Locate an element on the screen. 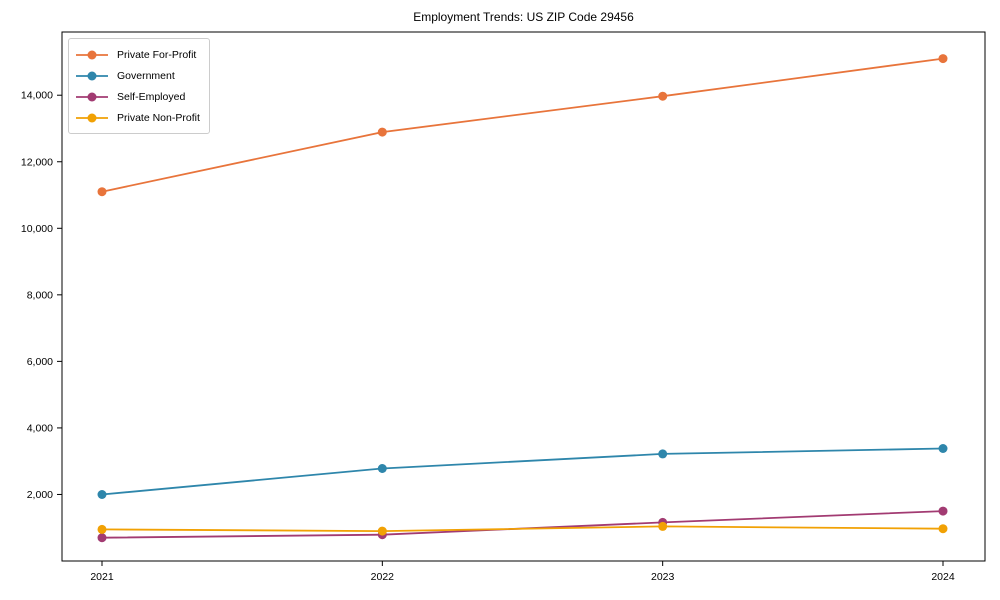  legend-item-government: Government is located at coordinates (137, 75).